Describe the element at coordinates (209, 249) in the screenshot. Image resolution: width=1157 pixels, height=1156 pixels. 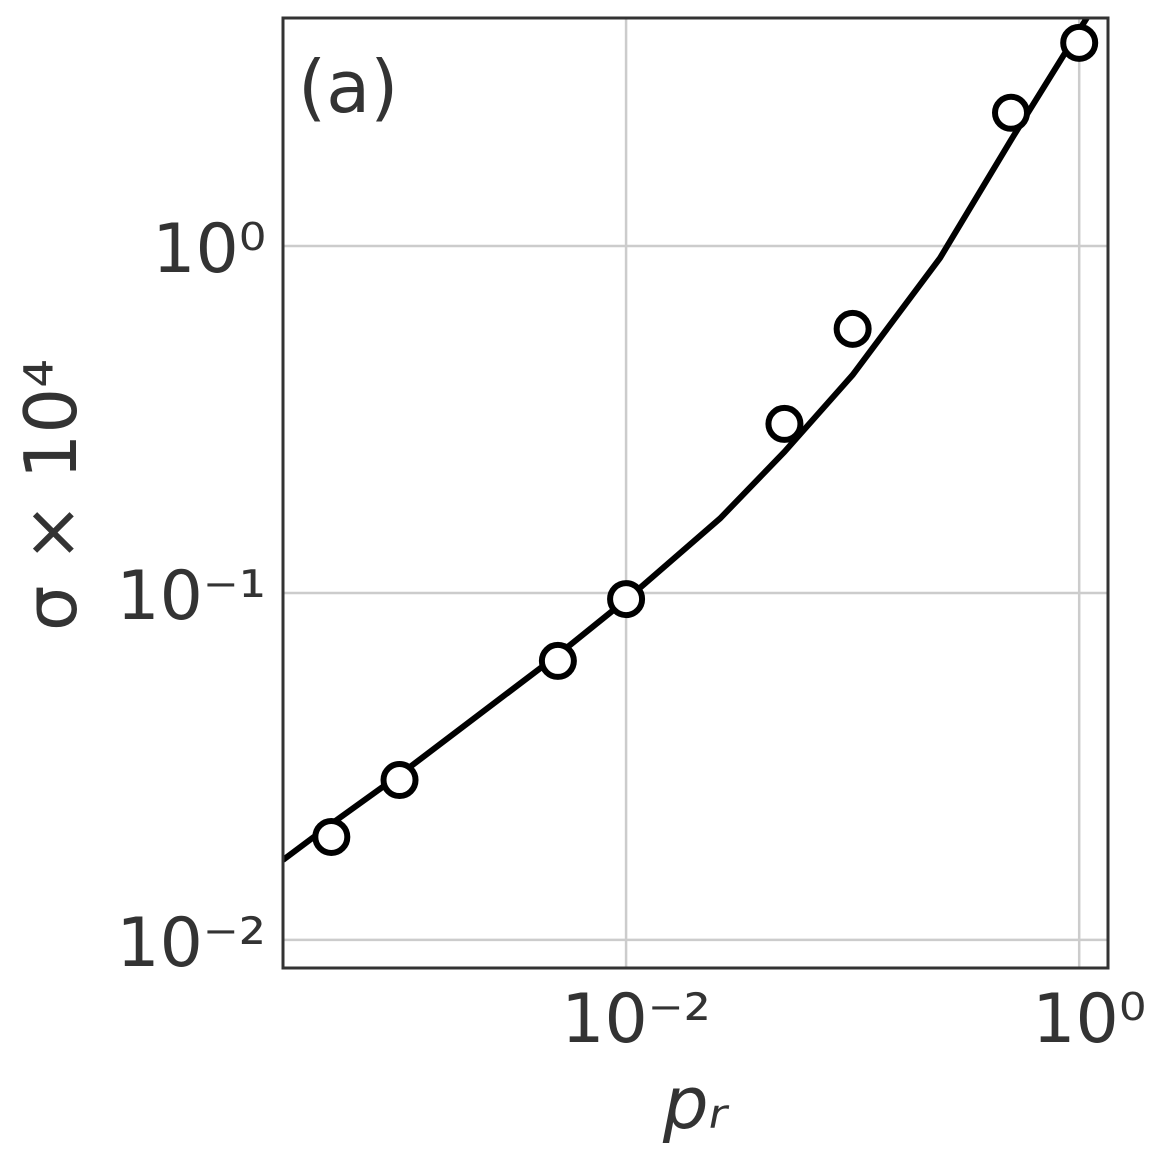
I see `y-tick-label: 10⁰` at that location.